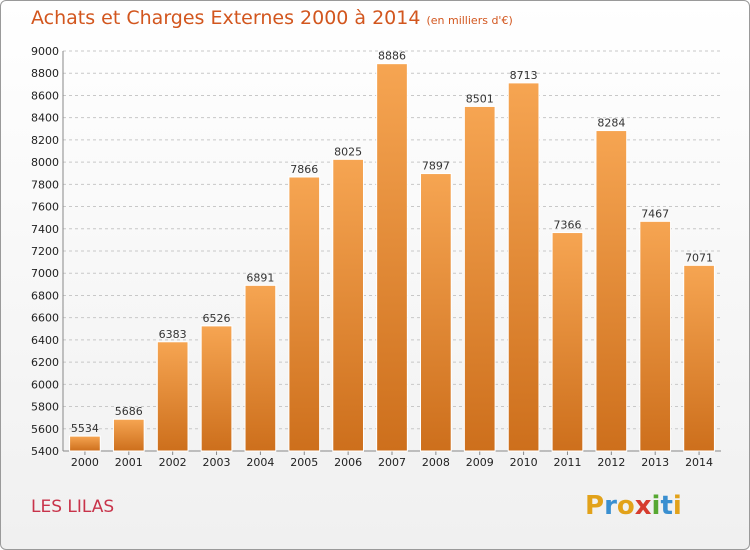  I want to click on x-tick-label-2006: 2006, so click(348, 462).